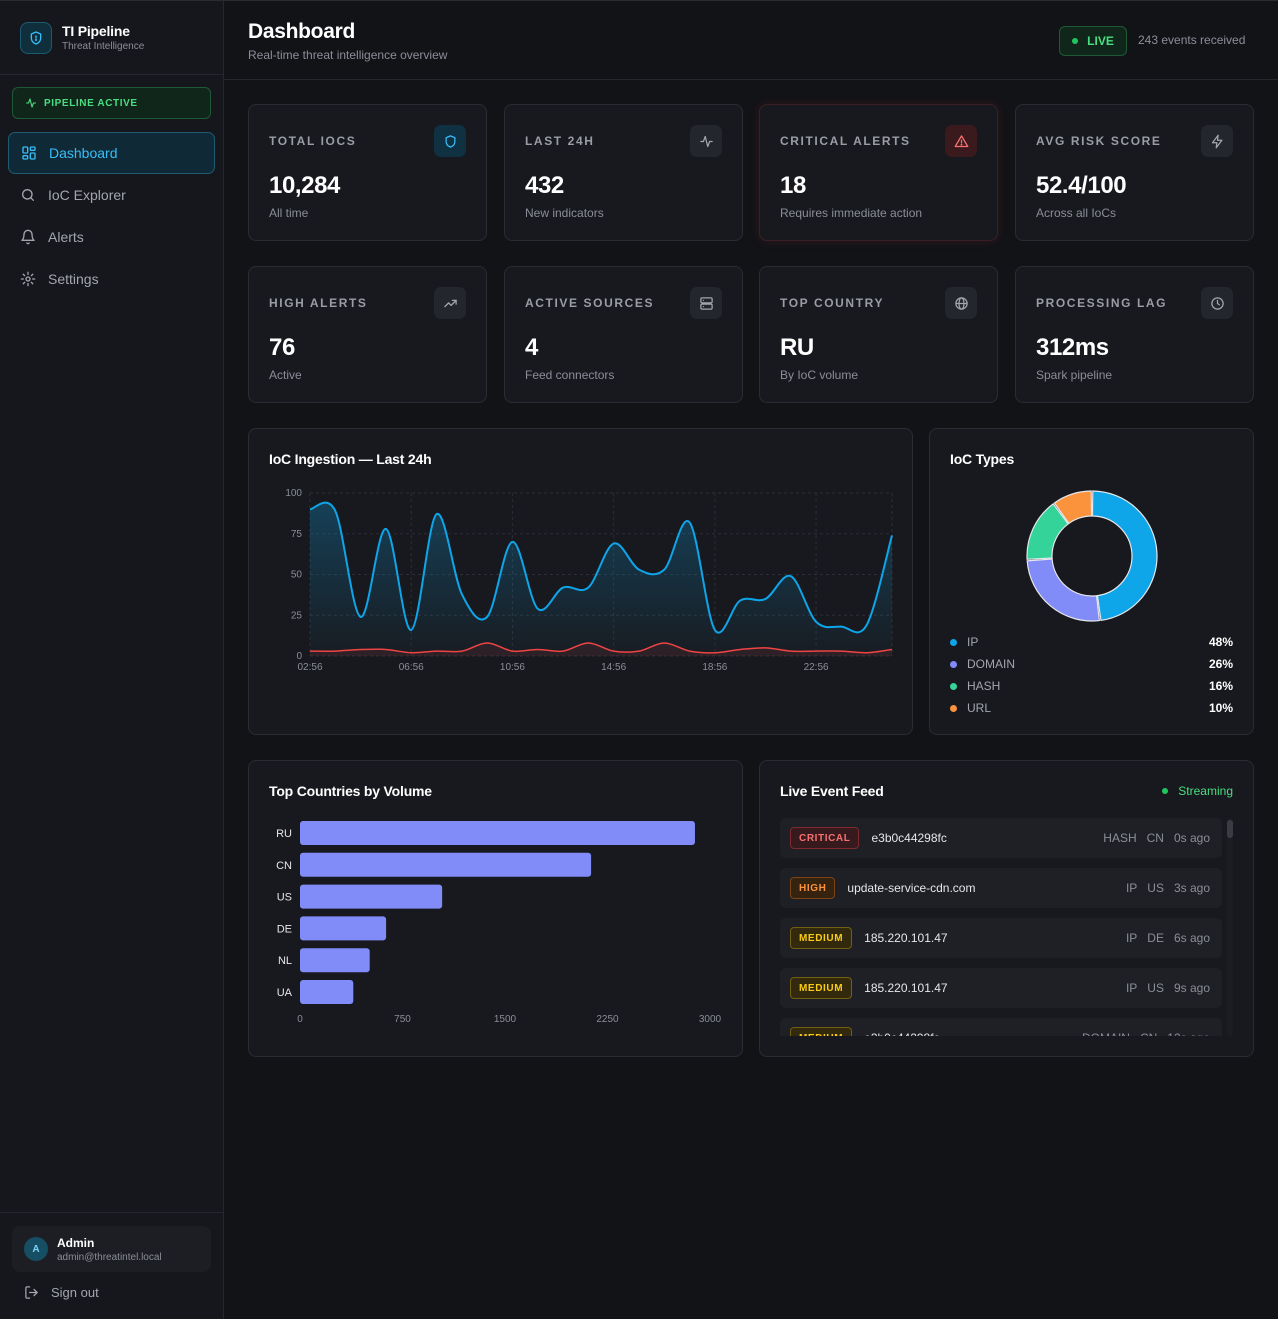  I want to click on kpi-label: PROCESSING LAG, so click(1102, 303).